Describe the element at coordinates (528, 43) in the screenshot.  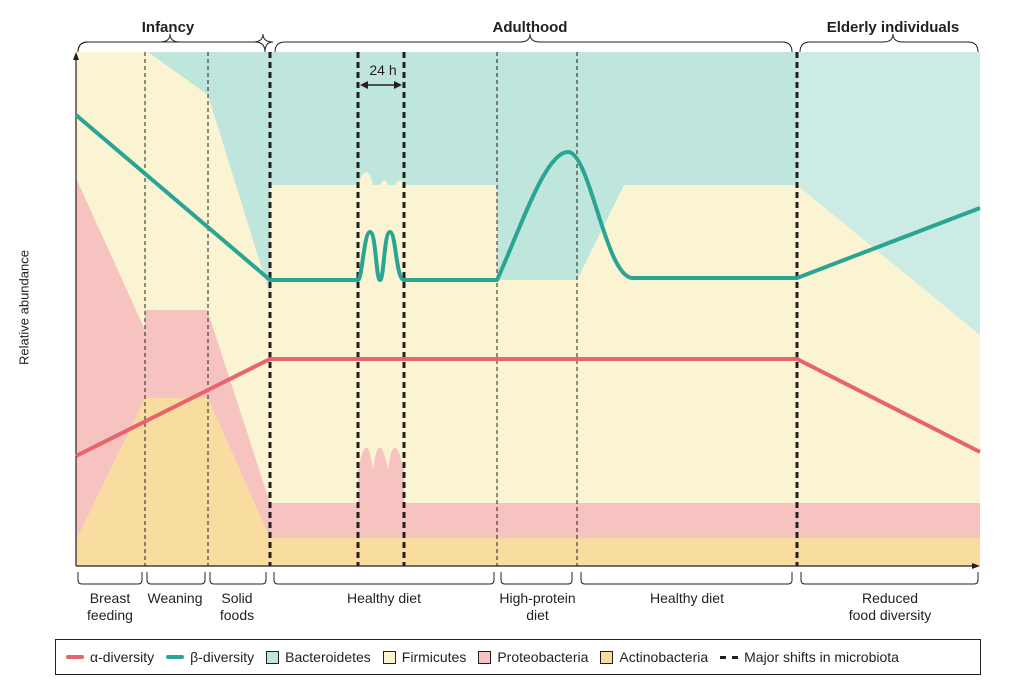
I see `stage-braces` at that location.